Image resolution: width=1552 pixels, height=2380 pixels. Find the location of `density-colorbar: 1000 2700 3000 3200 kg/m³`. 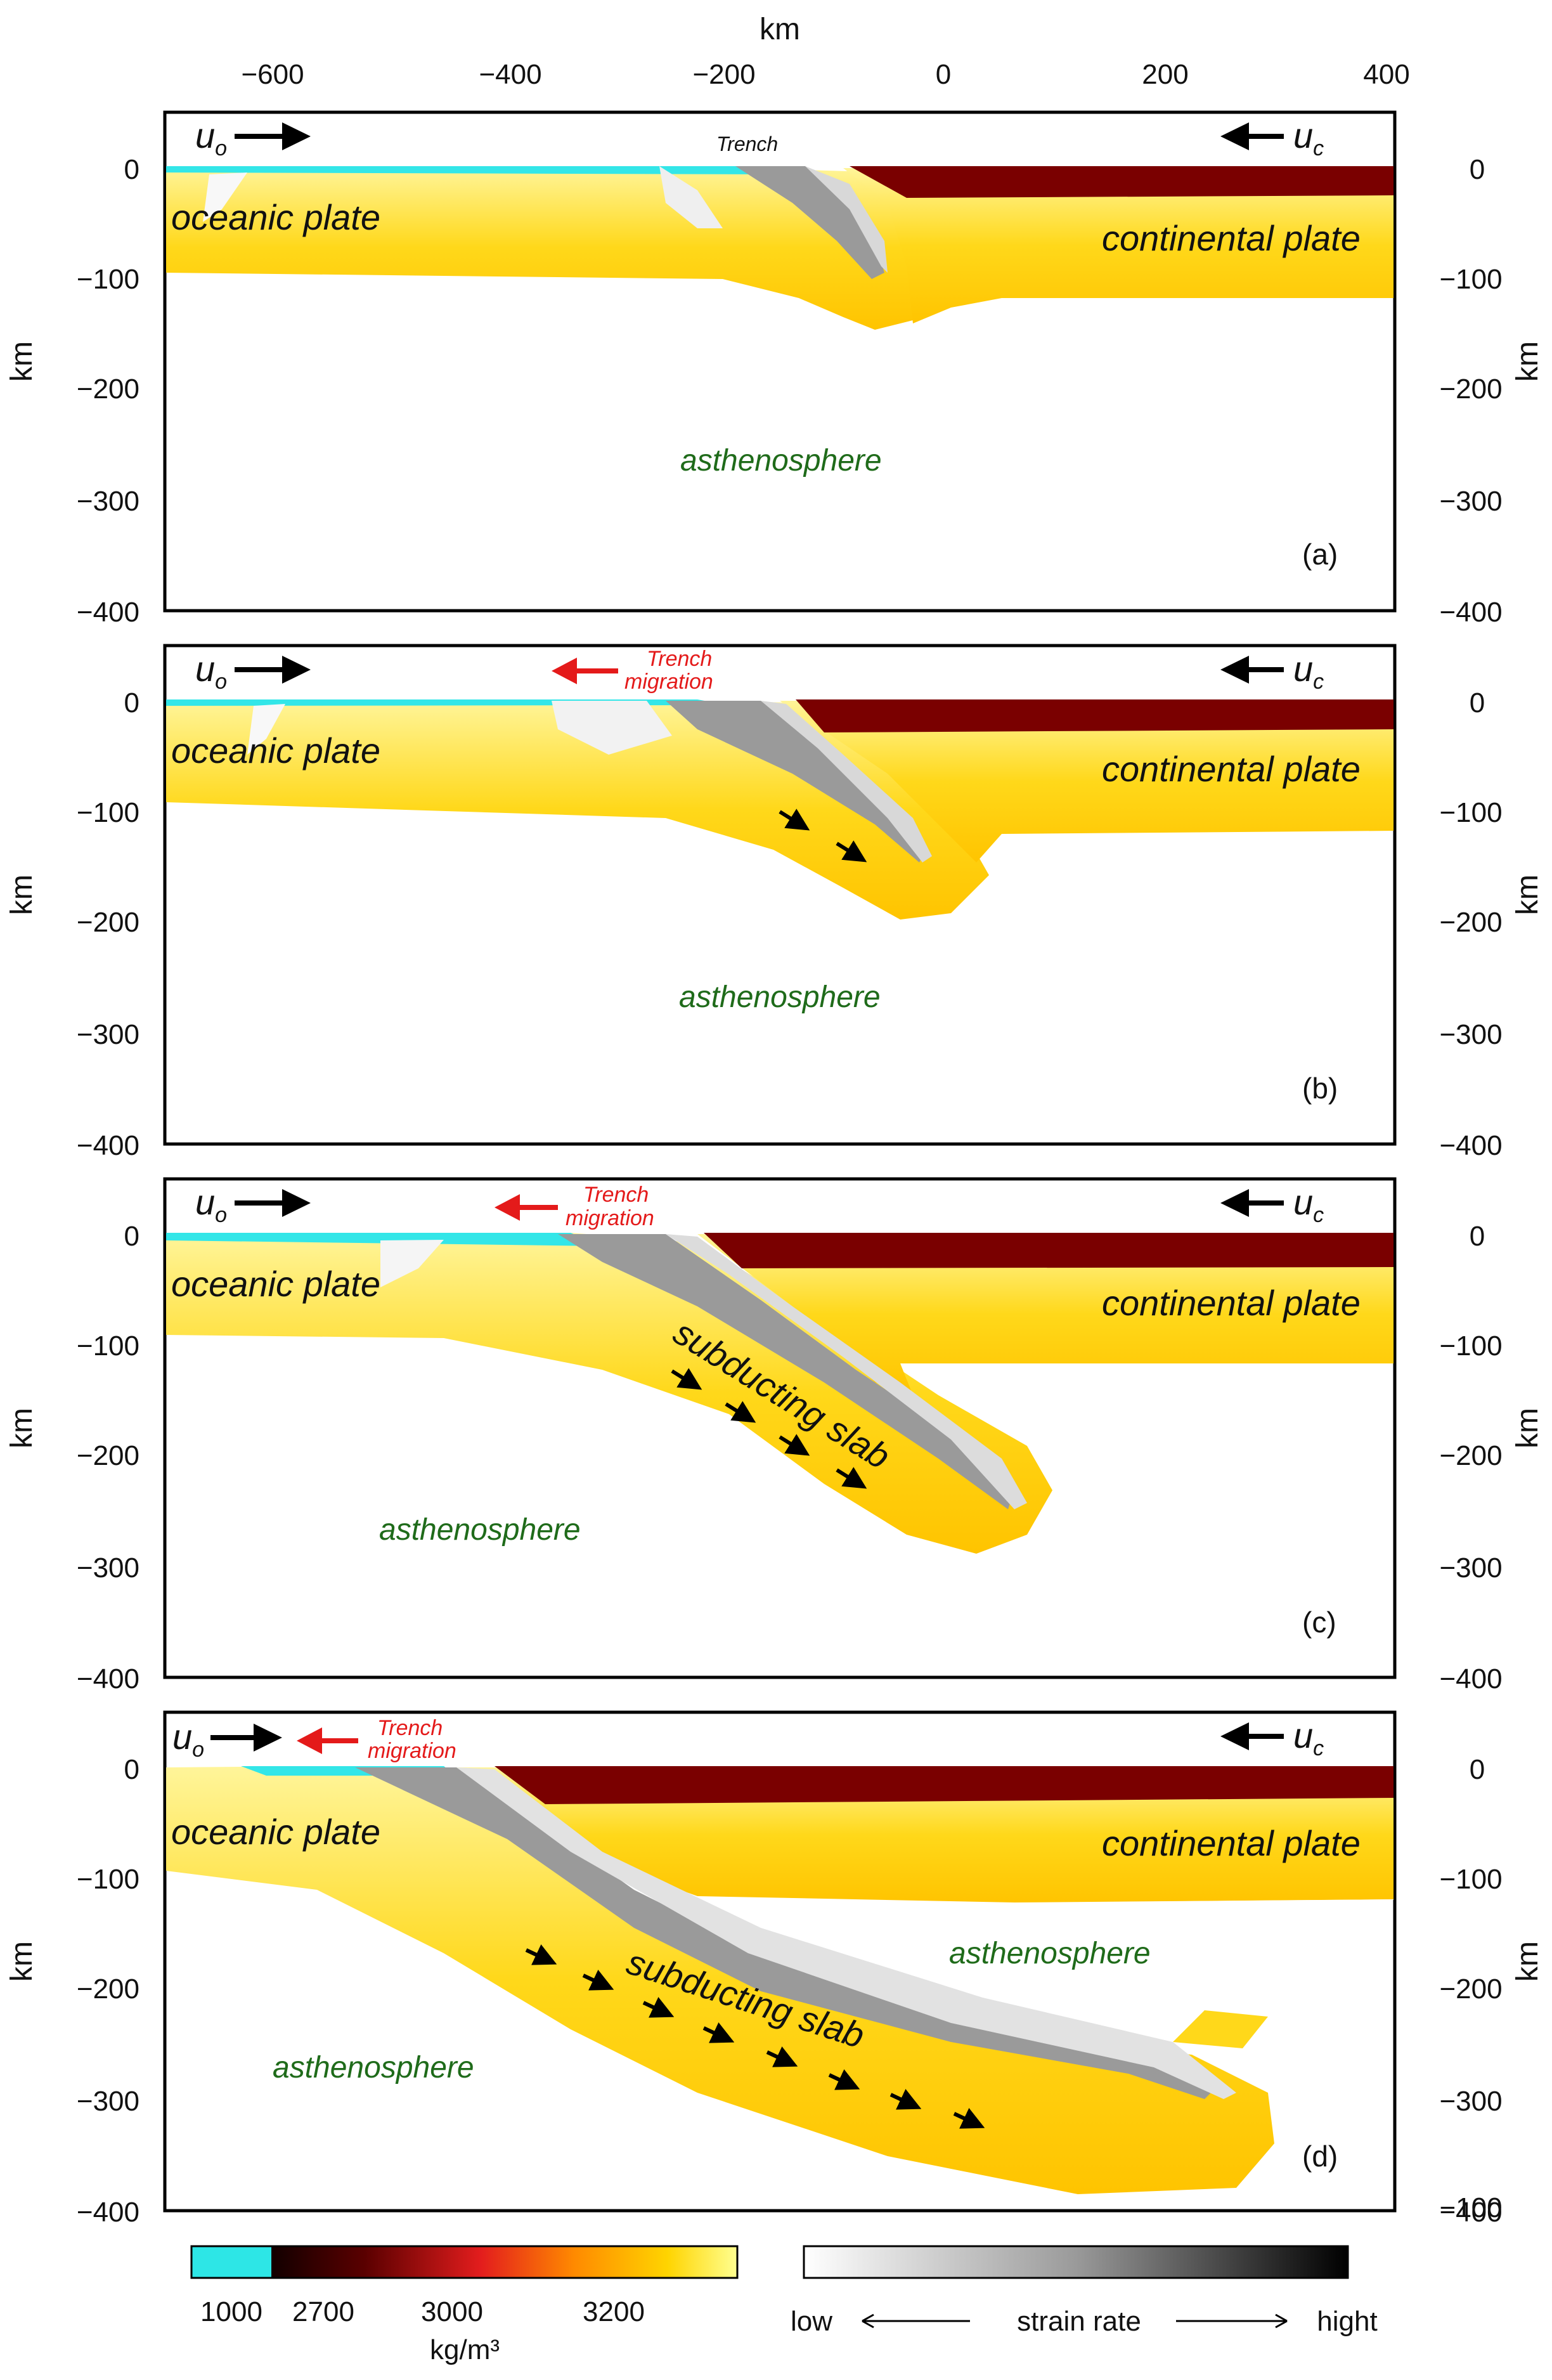

density-colorbar: 1000 2700 3000 3200 kg/m³ is located at coordinates (464, 2305).